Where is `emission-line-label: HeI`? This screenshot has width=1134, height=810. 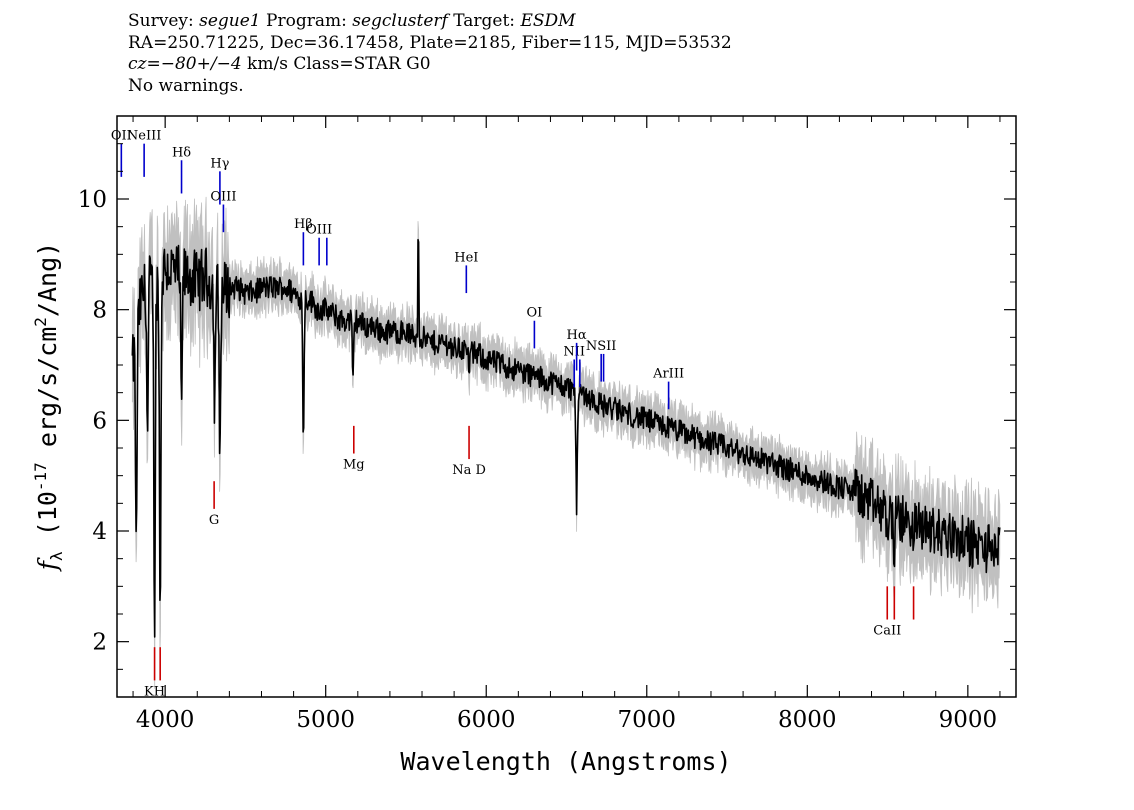 emission-line-label: HeI is located at coordinates (466, 257).